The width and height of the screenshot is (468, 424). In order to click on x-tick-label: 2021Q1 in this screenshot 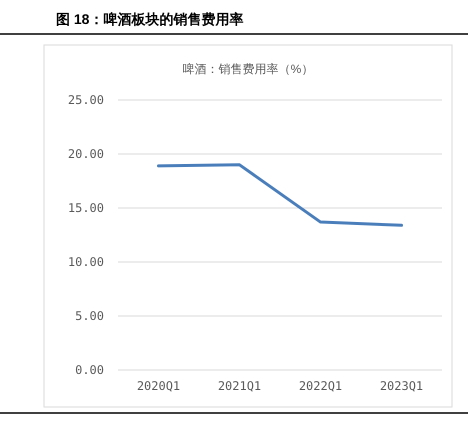, I will do `click(240, 386)`.